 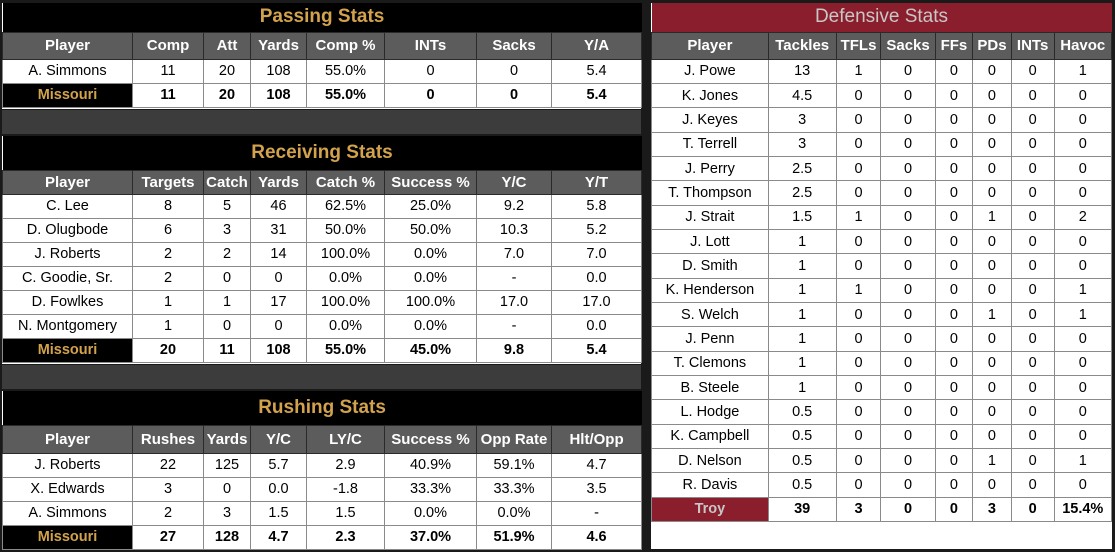 I want to click on player-name: A. Simmons, so click(x=67, y=513).